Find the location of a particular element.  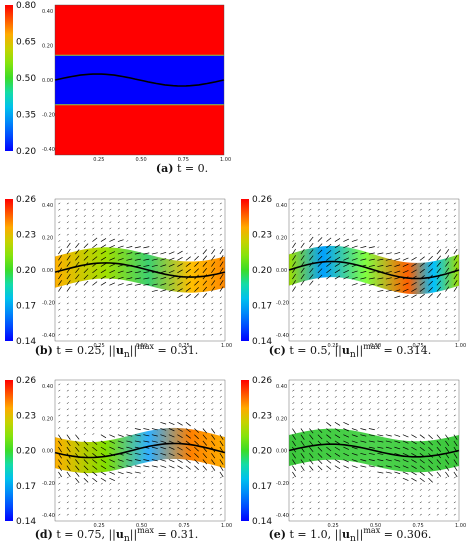

phase-band is located at coordinates (140, 450).